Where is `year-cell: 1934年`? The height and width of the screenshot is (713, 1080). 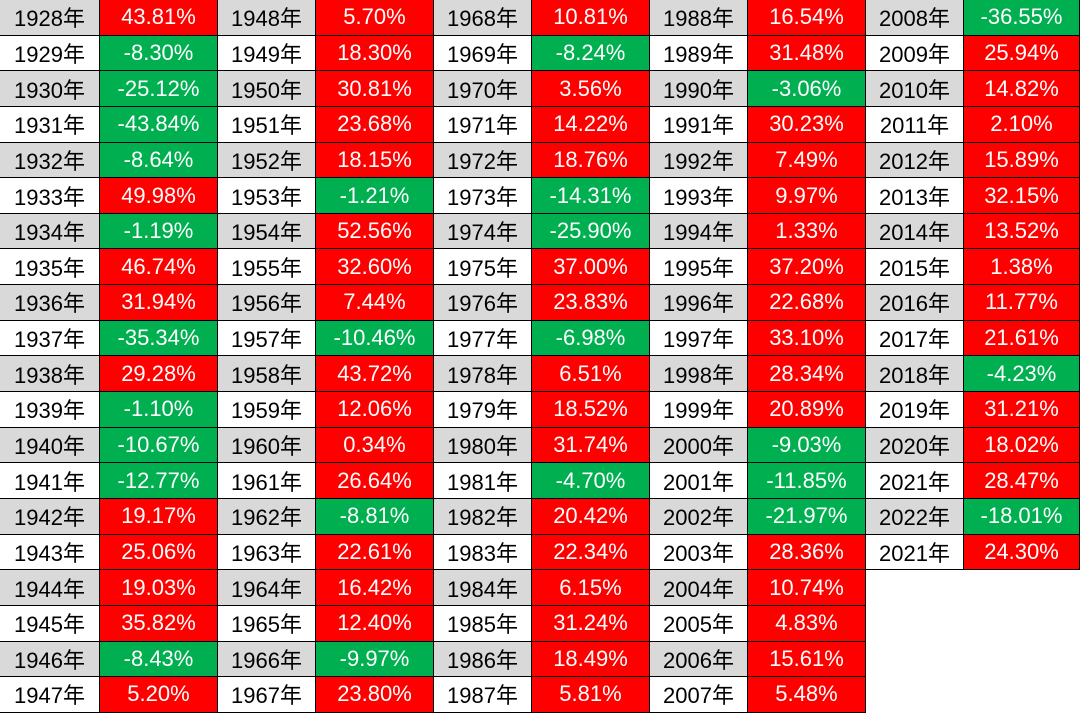 year-cell: 1934年 is located at coordinates (50, 231).